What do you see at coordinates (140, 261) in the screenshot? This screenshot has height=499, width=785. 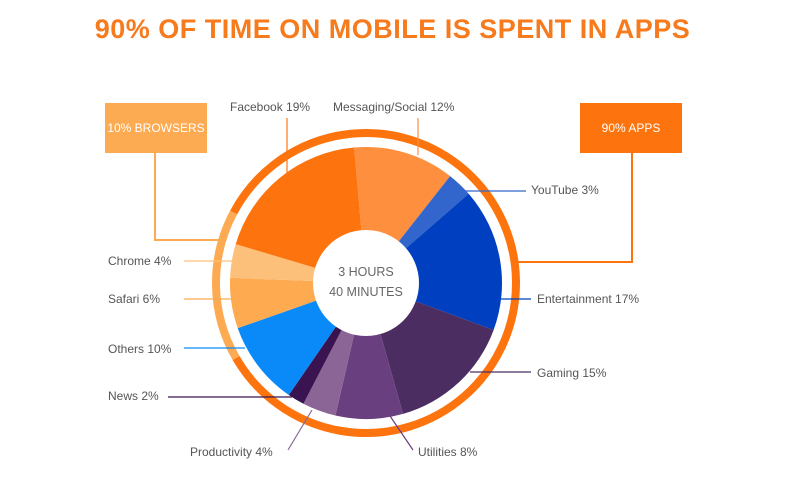 I see `label-chrome: Chrome 4%` at bounding box center [140, 261].